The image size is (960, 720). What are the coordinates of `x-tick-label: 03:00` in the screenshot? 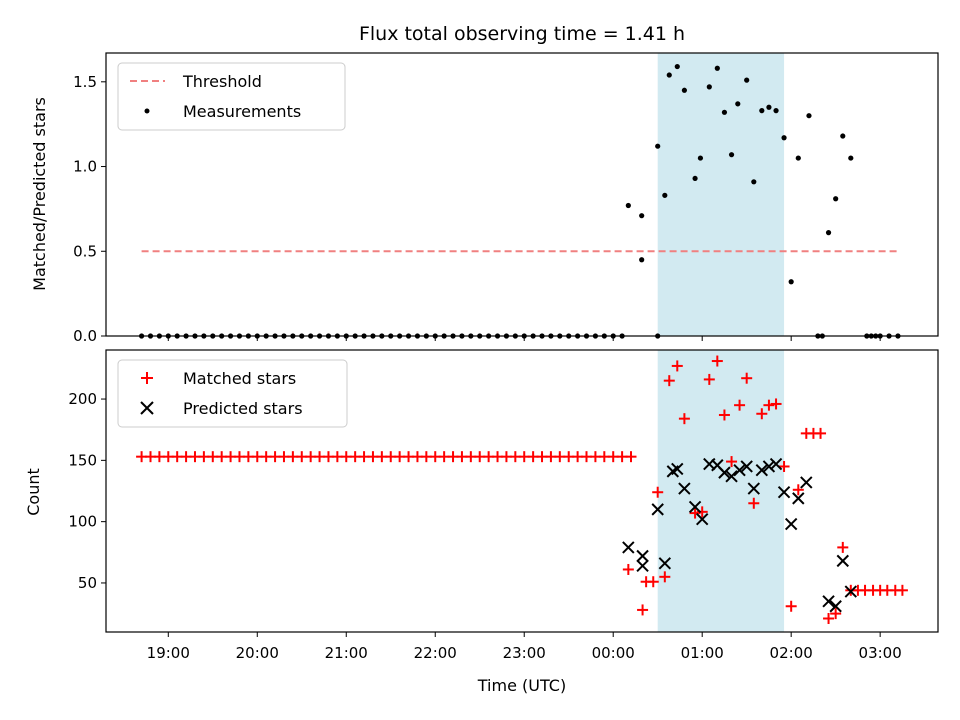 It's located at (880, 653).